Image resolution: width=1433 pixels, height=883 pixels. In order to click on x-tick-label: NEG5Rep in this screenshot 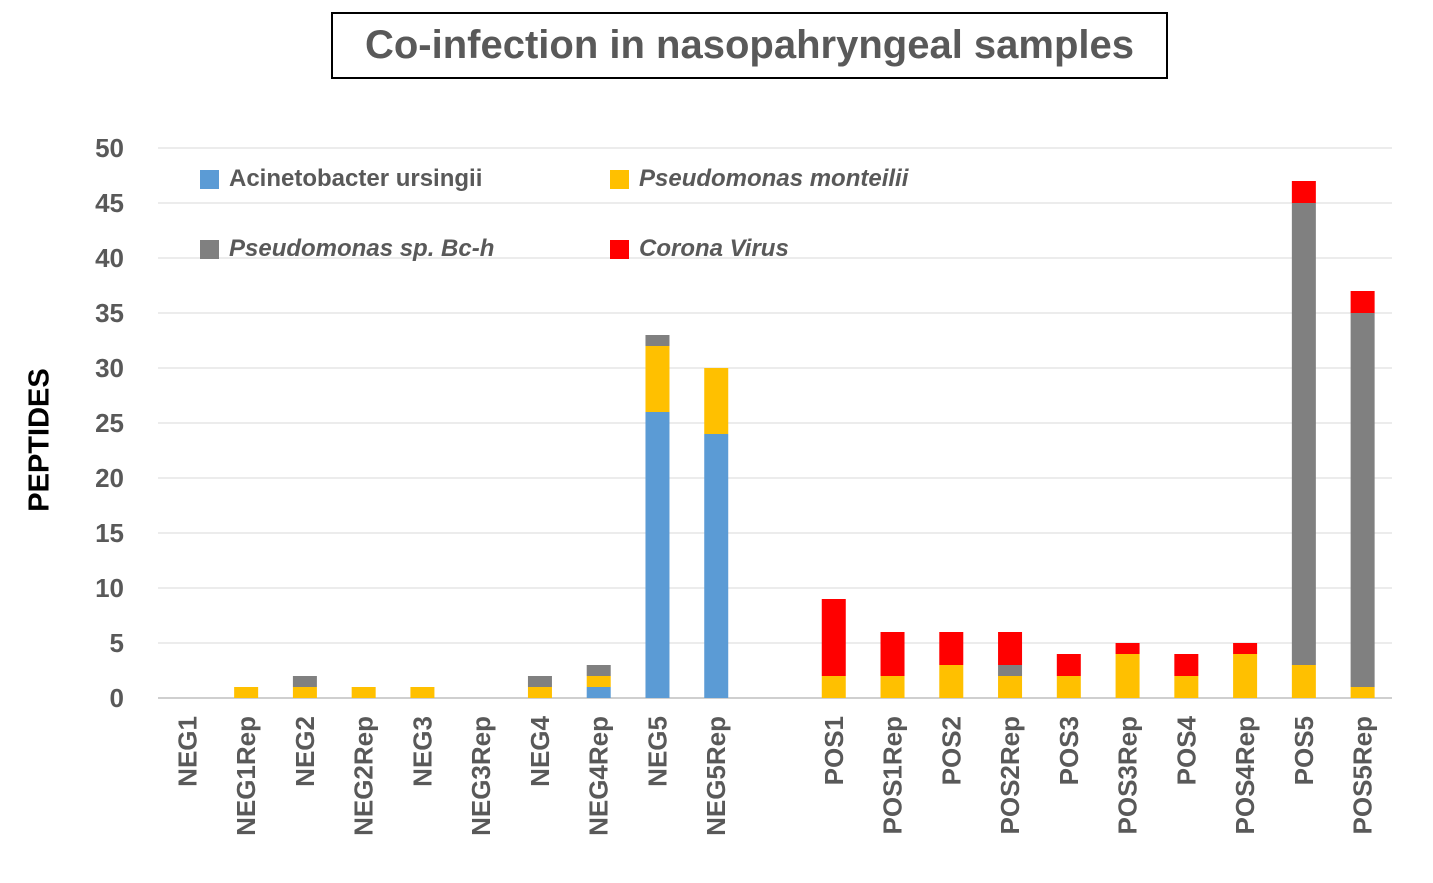, I will do `click(716, 776)`.